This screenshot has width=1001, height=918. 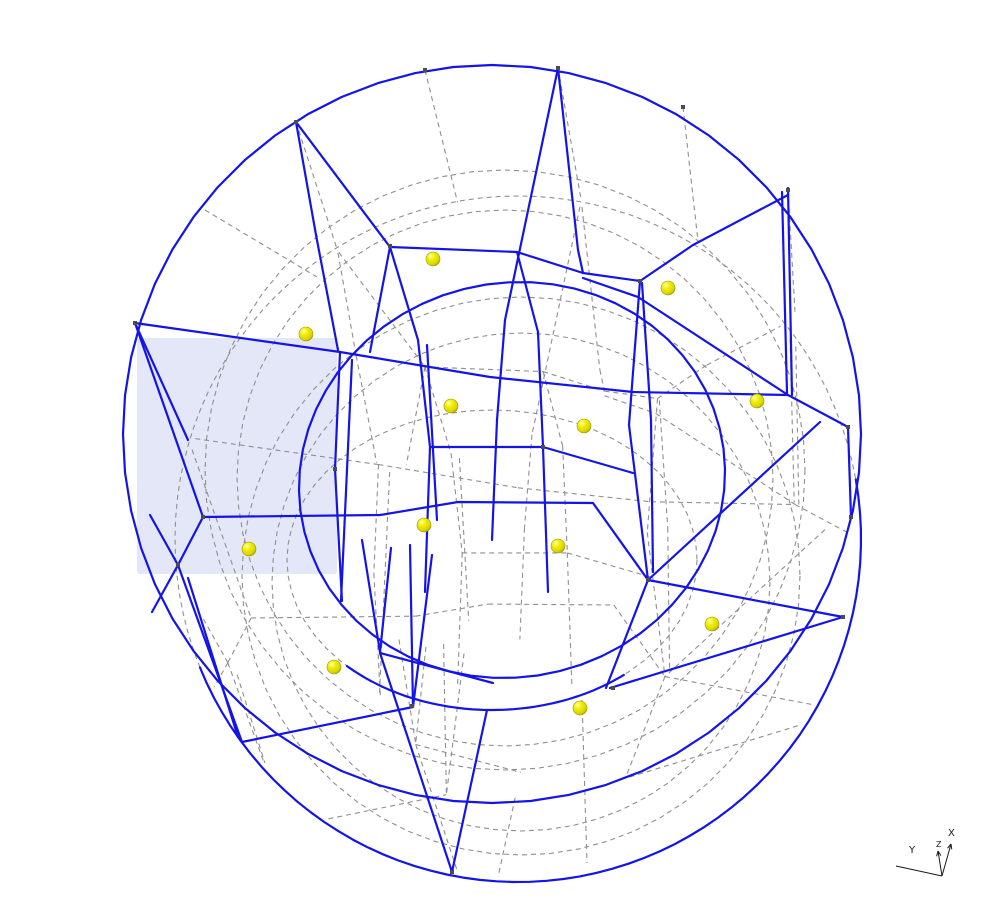 What do you see at coordinates (925, 852) in the screenshot?
I see `orientation-triad: X Y Z` at bounding box center [925, 852].